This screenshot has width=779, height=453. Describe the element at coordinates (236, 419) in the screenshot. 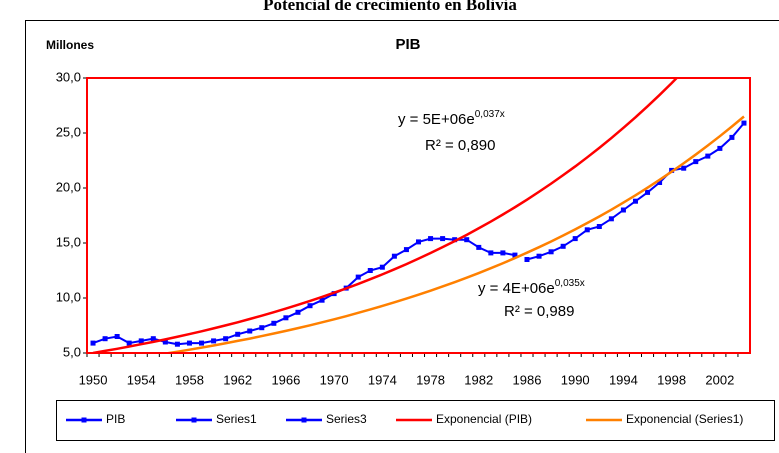

I see `legend-label: Series1` at that location.